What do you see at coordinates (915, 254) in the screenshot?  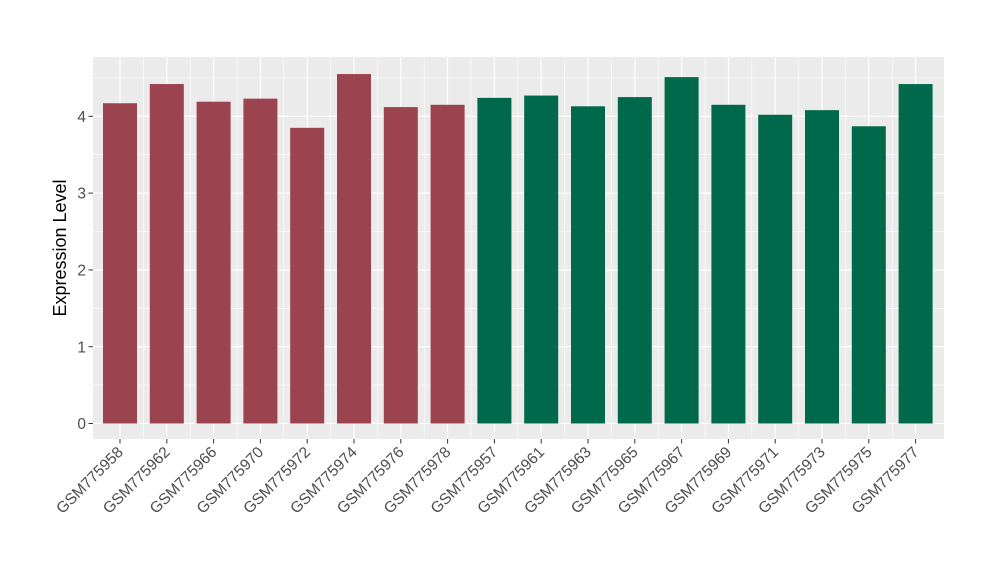 I see `bar-GSM775977` at bounding box center [915, 254].